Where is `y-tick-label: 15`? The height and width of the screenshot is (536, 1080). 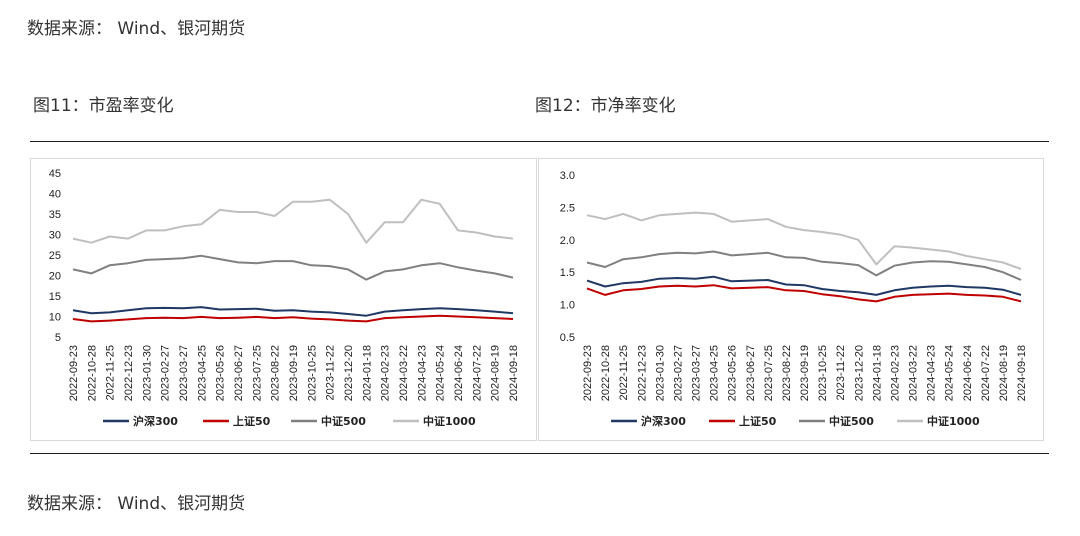 y-tick-label: 15 is located at coordinates (55, 297).